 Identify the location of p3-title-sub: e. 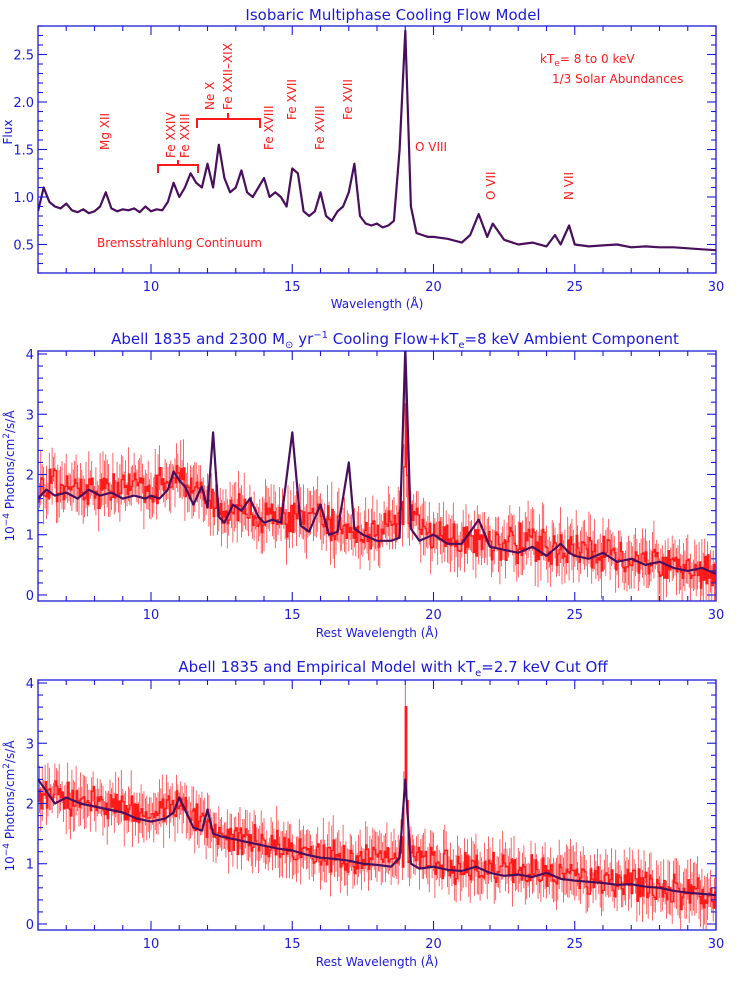
(478, 673).